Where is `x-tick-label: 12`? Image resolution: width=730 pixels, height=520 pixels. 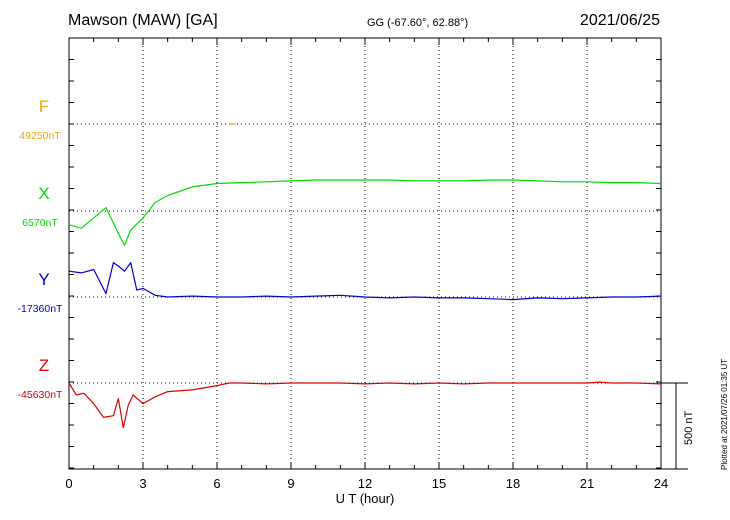 x-tick-label: 12 is located at coordinates (365, 483).